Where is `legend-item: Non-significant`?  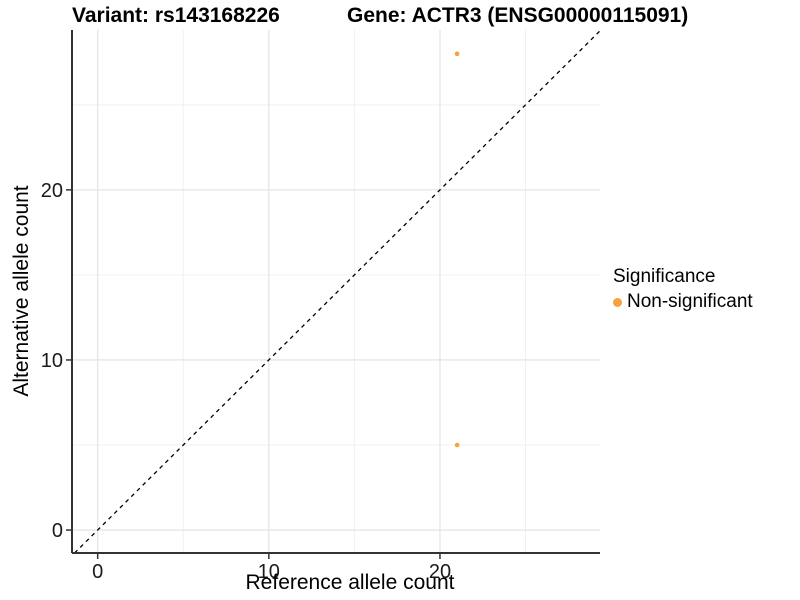
legend-item: Non-significant is located at coordinates (683, 302).